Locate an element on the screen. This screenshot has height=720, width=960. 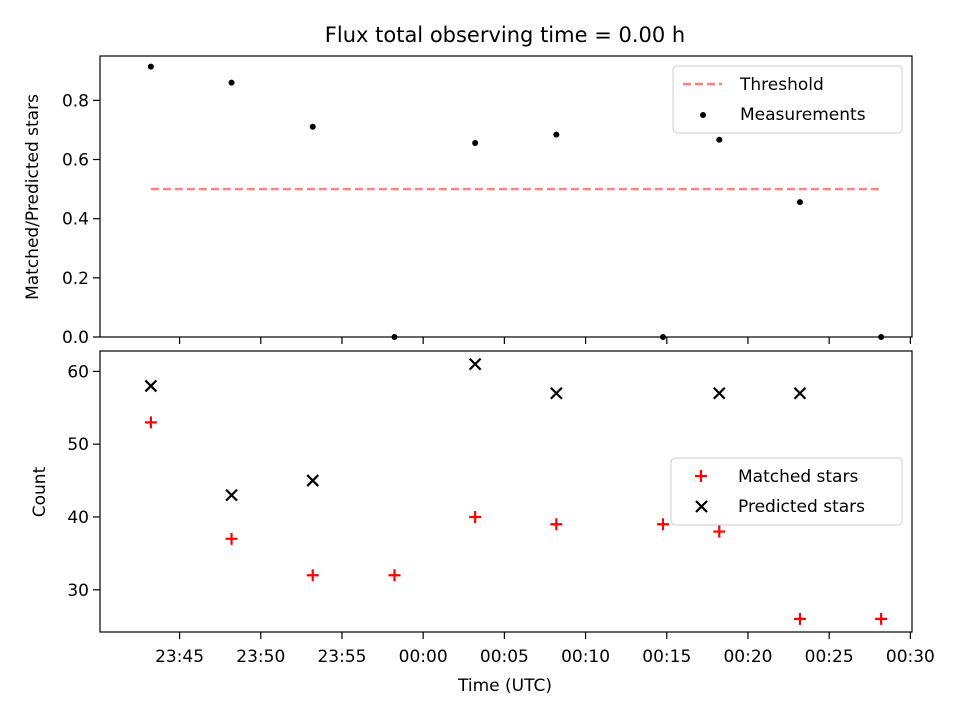
x-tick-label: 00:25 is located at coordinates (829, 657).